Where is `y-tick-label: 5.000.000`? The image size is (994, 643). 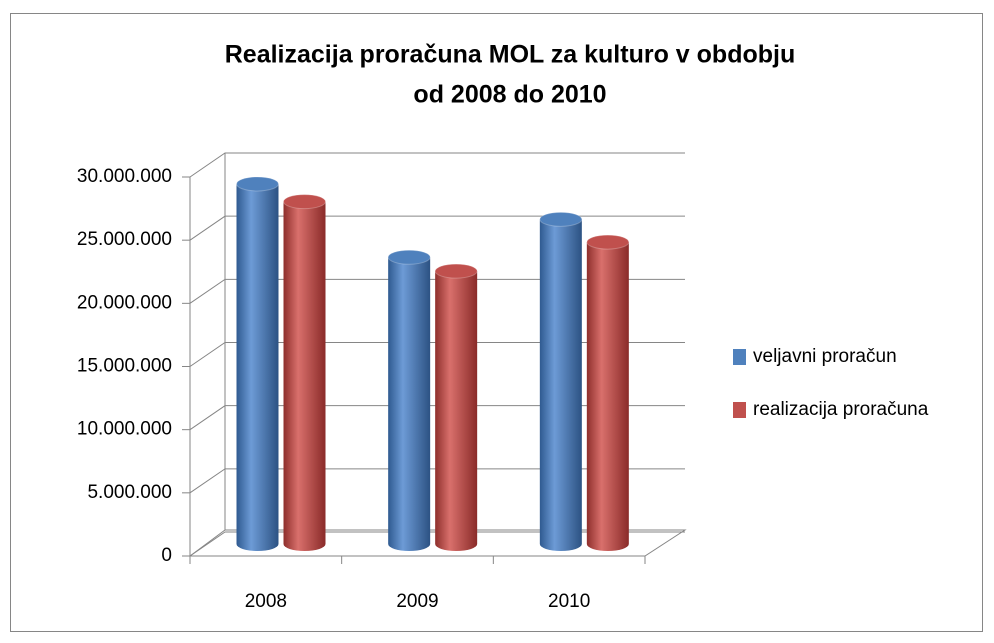
y-tick-label: 5.000.000 is located at coordinates (129, 492).